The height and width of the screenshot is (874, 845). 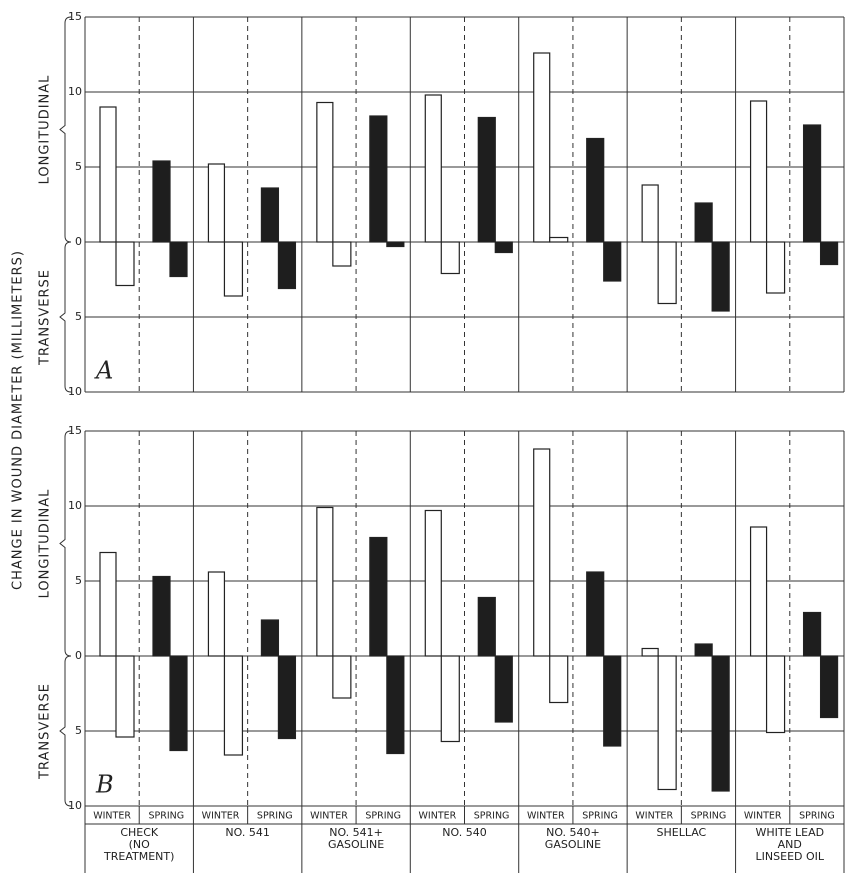 I want to click on panel-label: A, so click(x=103, y=371).